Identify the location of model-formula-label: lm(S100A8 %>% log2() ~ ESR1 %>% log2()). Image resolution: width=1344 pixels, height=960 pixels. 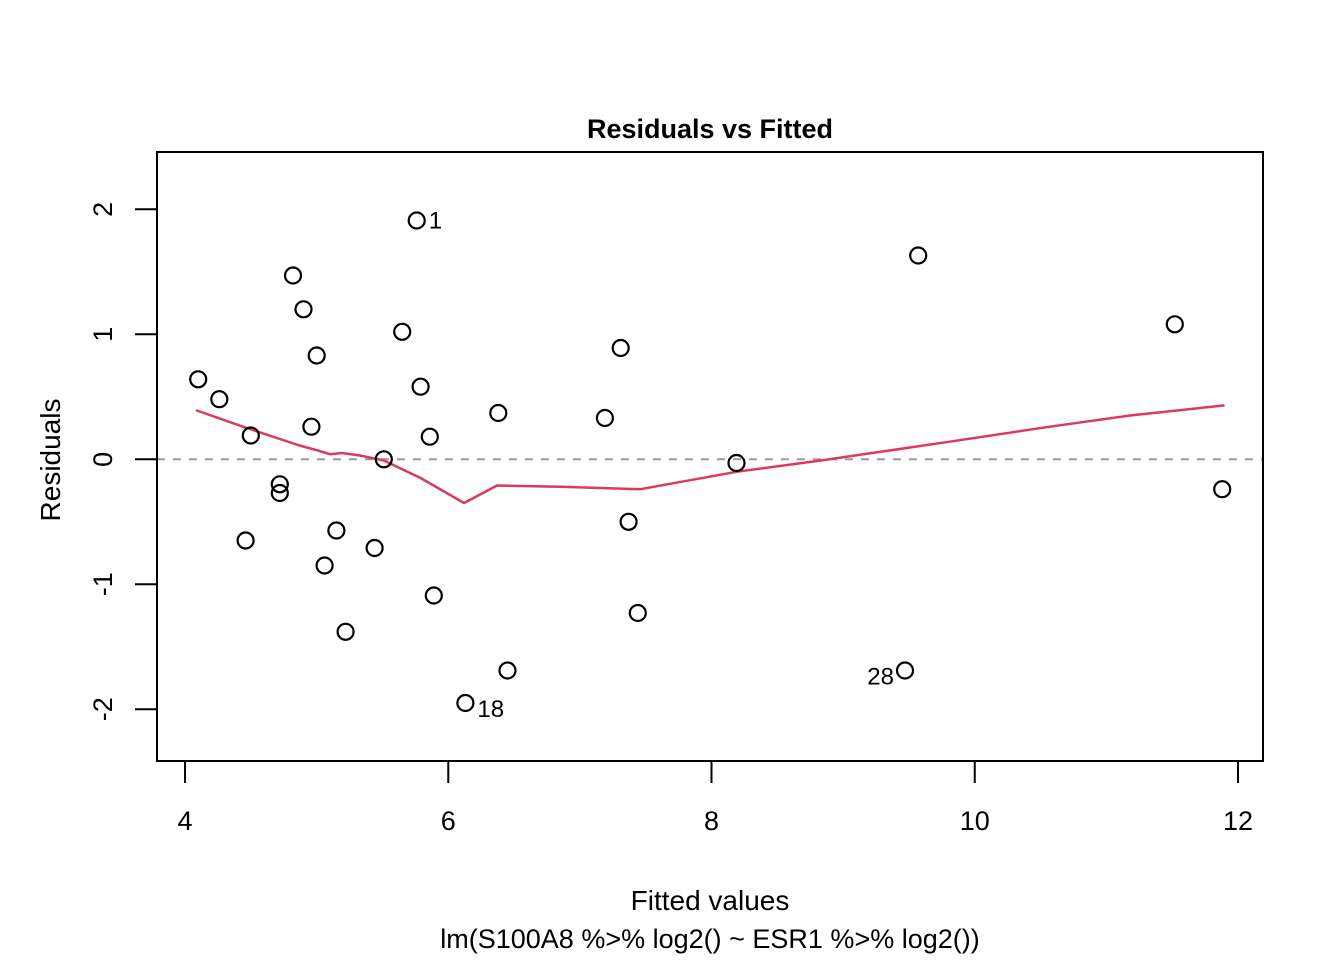
(710, 939).